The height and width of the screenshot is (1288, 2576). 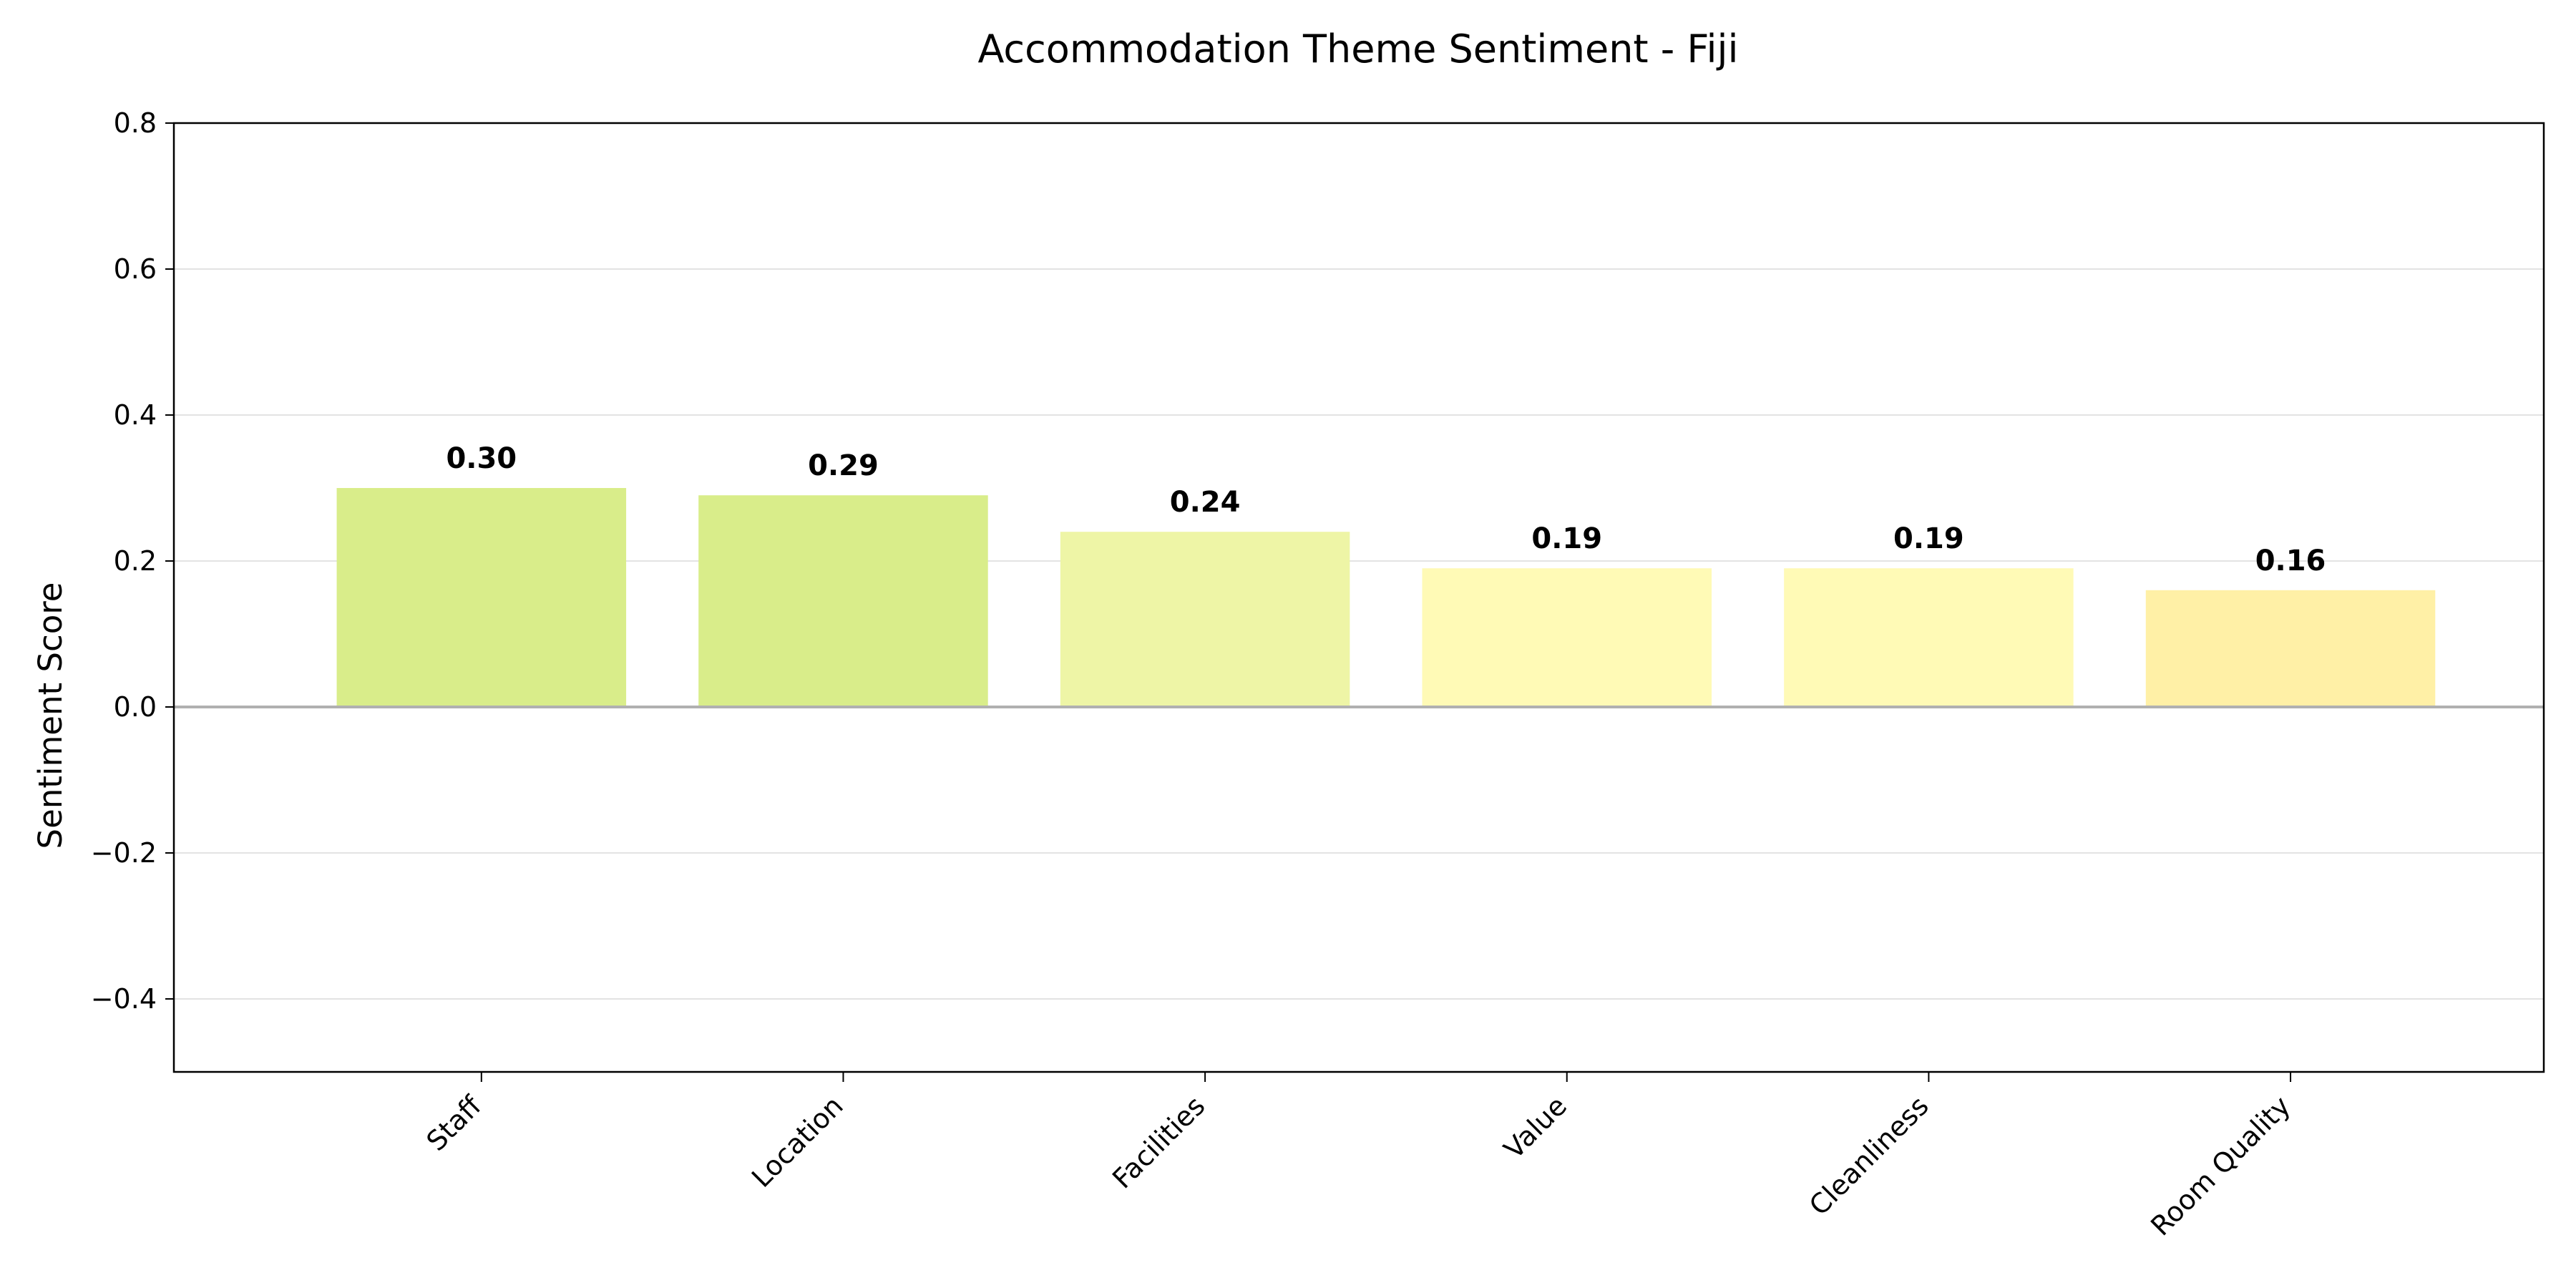 I want to click on bar-staff, so click(x=481, y=597).